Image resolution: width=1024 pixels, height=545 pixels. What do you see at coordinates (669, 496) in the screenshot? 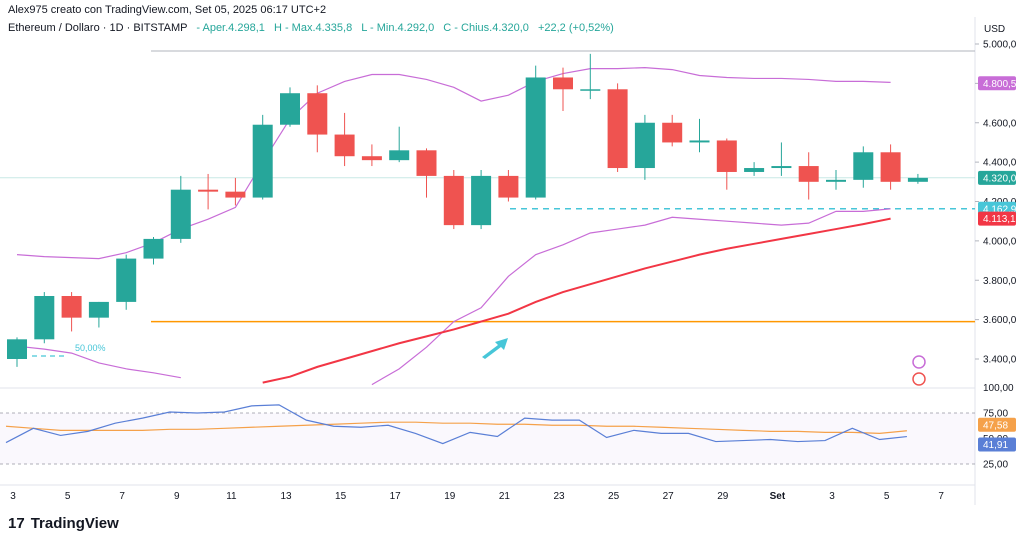
I see `time-tick-label: 27` at bounding box center [669, 496].